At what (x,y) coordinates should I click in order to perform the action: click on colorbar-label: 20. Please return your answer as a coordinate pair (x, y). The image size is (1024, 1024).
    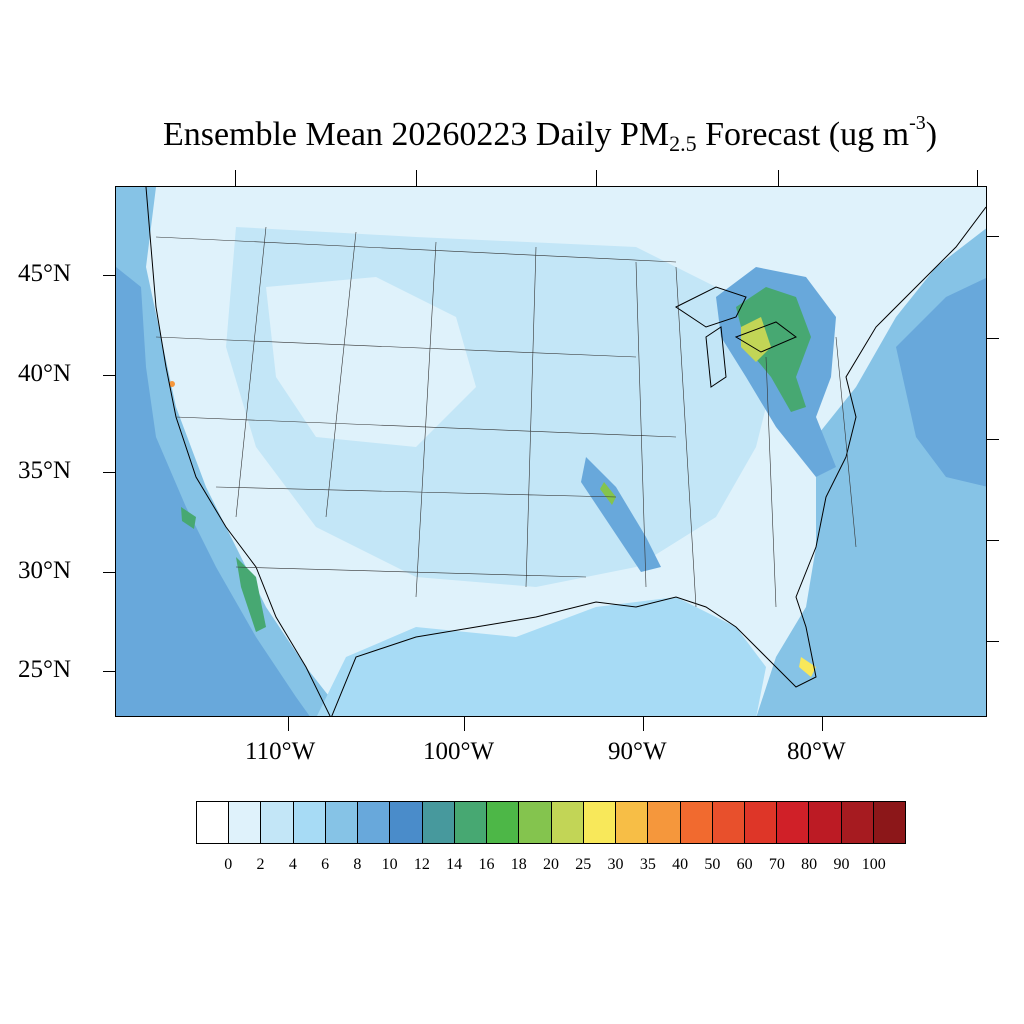
    Looking at the image, I should click on (551, 864).